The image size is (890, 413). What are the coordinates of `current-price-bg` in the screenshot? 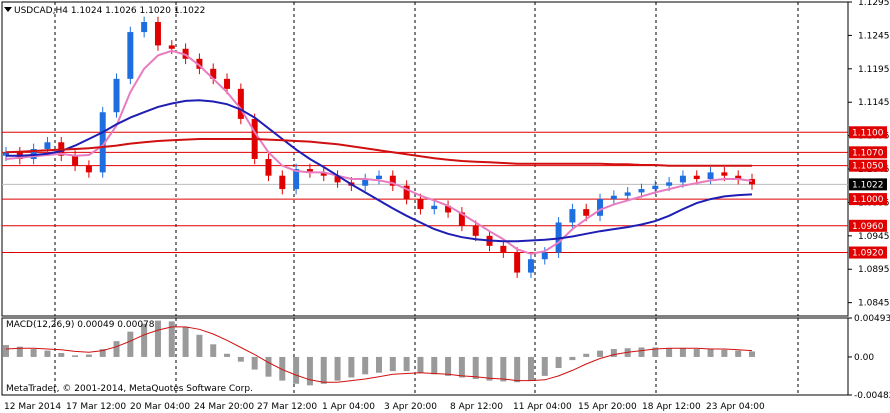 It's located at (868, 184).